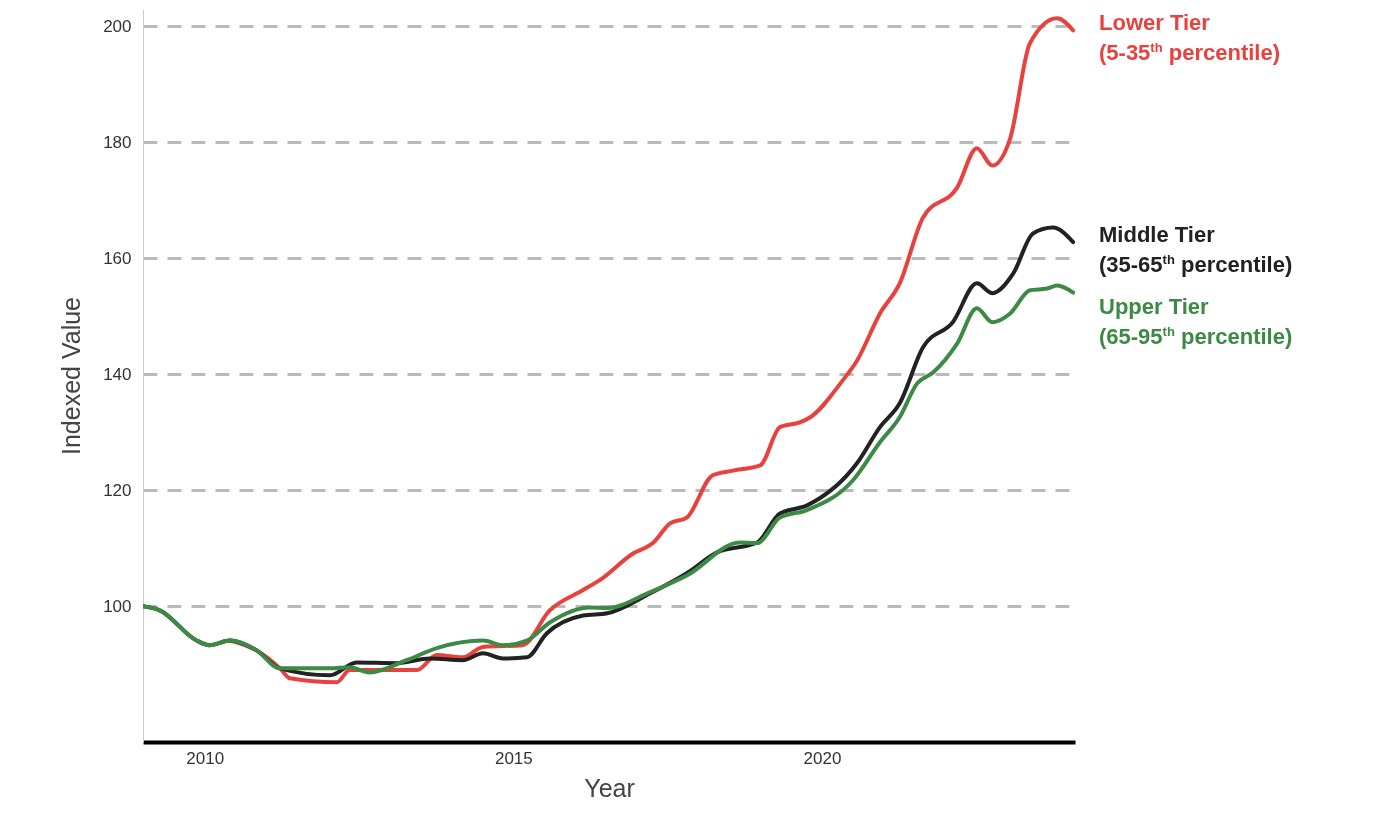  What do you see at coordinates (1190, 38) in the screenshot?
I see `series-label: Lower Tier (5-35$^{th}$ percentile)` at bounding box center [1190, 38].